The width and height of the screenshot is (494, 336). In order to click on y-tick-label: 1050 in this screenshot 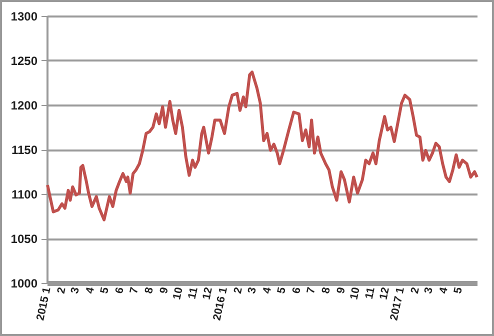, I will do `click(24, 239)`.